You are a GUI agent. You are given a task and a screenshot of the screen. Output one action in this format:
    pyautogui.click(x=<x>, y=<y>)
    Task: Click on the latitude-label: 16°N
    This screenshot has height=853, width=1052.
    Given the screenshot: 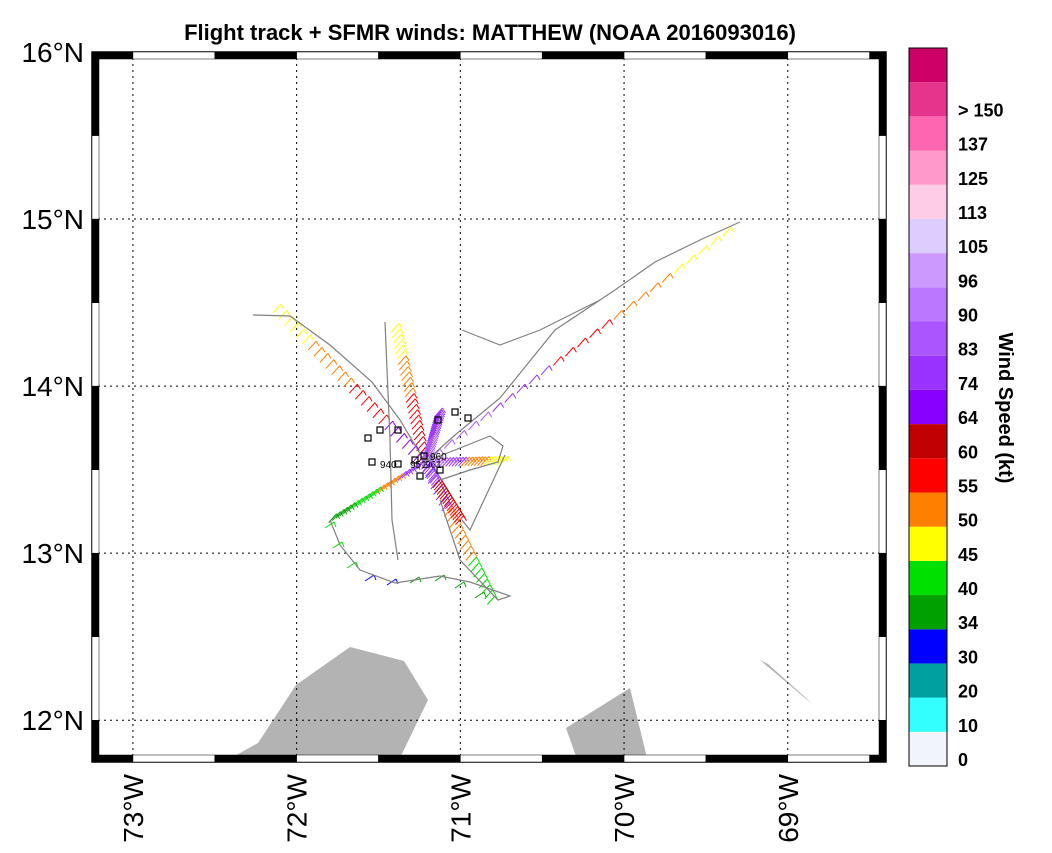 What is the action you would take?
    pyautogui.click(x=52, y=52)
    